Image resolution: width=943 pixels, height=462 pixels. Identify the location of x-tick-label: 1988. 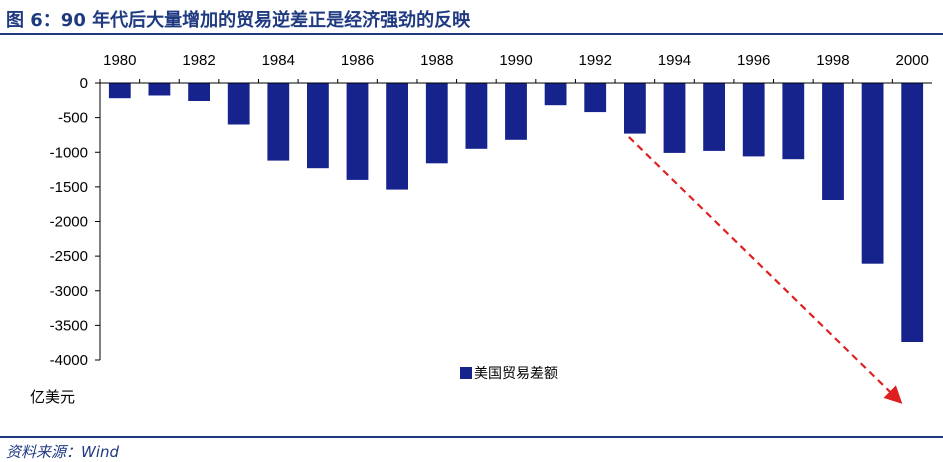
(436, 60).